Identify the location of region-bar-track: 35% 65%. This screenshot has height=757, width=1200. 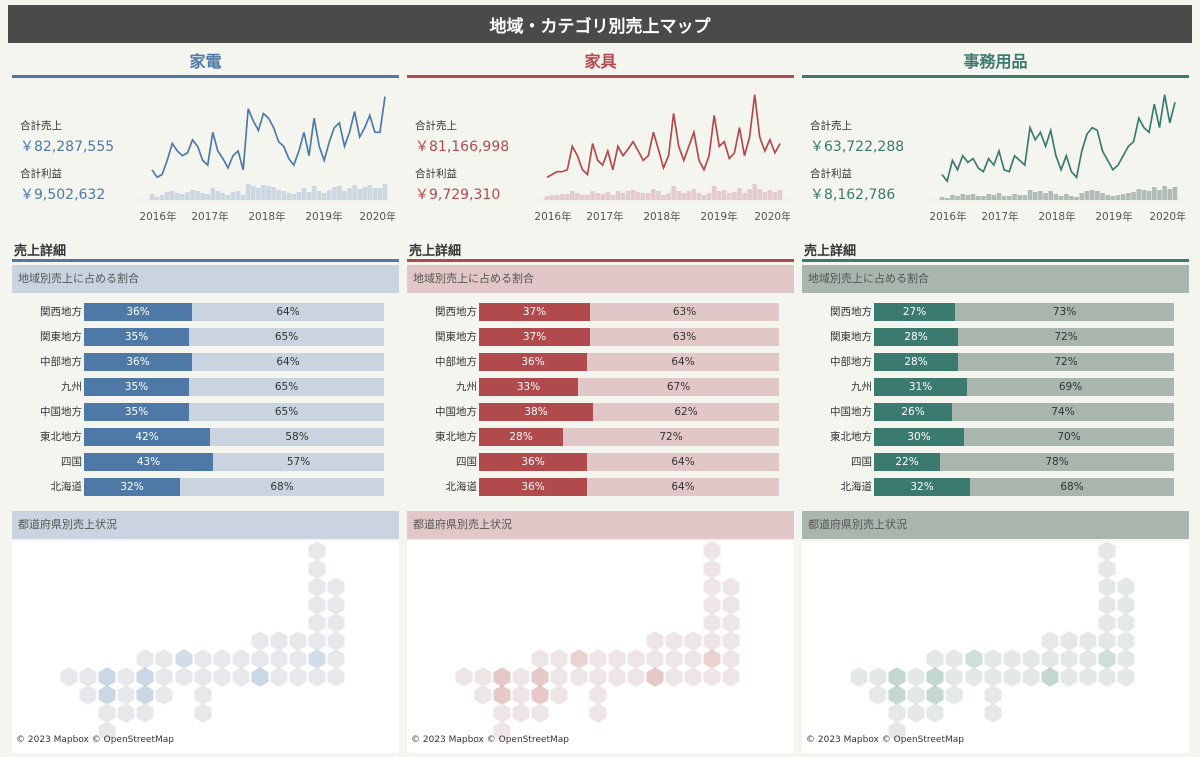
(234, 412).